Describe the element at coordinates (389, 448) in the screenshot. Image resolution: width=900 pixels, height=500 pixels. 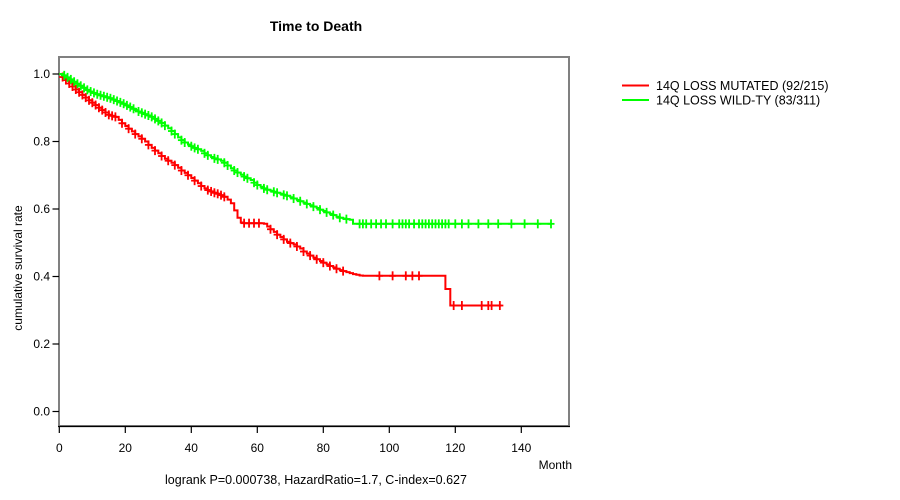
I see `x-tick-label: 100` at that location.